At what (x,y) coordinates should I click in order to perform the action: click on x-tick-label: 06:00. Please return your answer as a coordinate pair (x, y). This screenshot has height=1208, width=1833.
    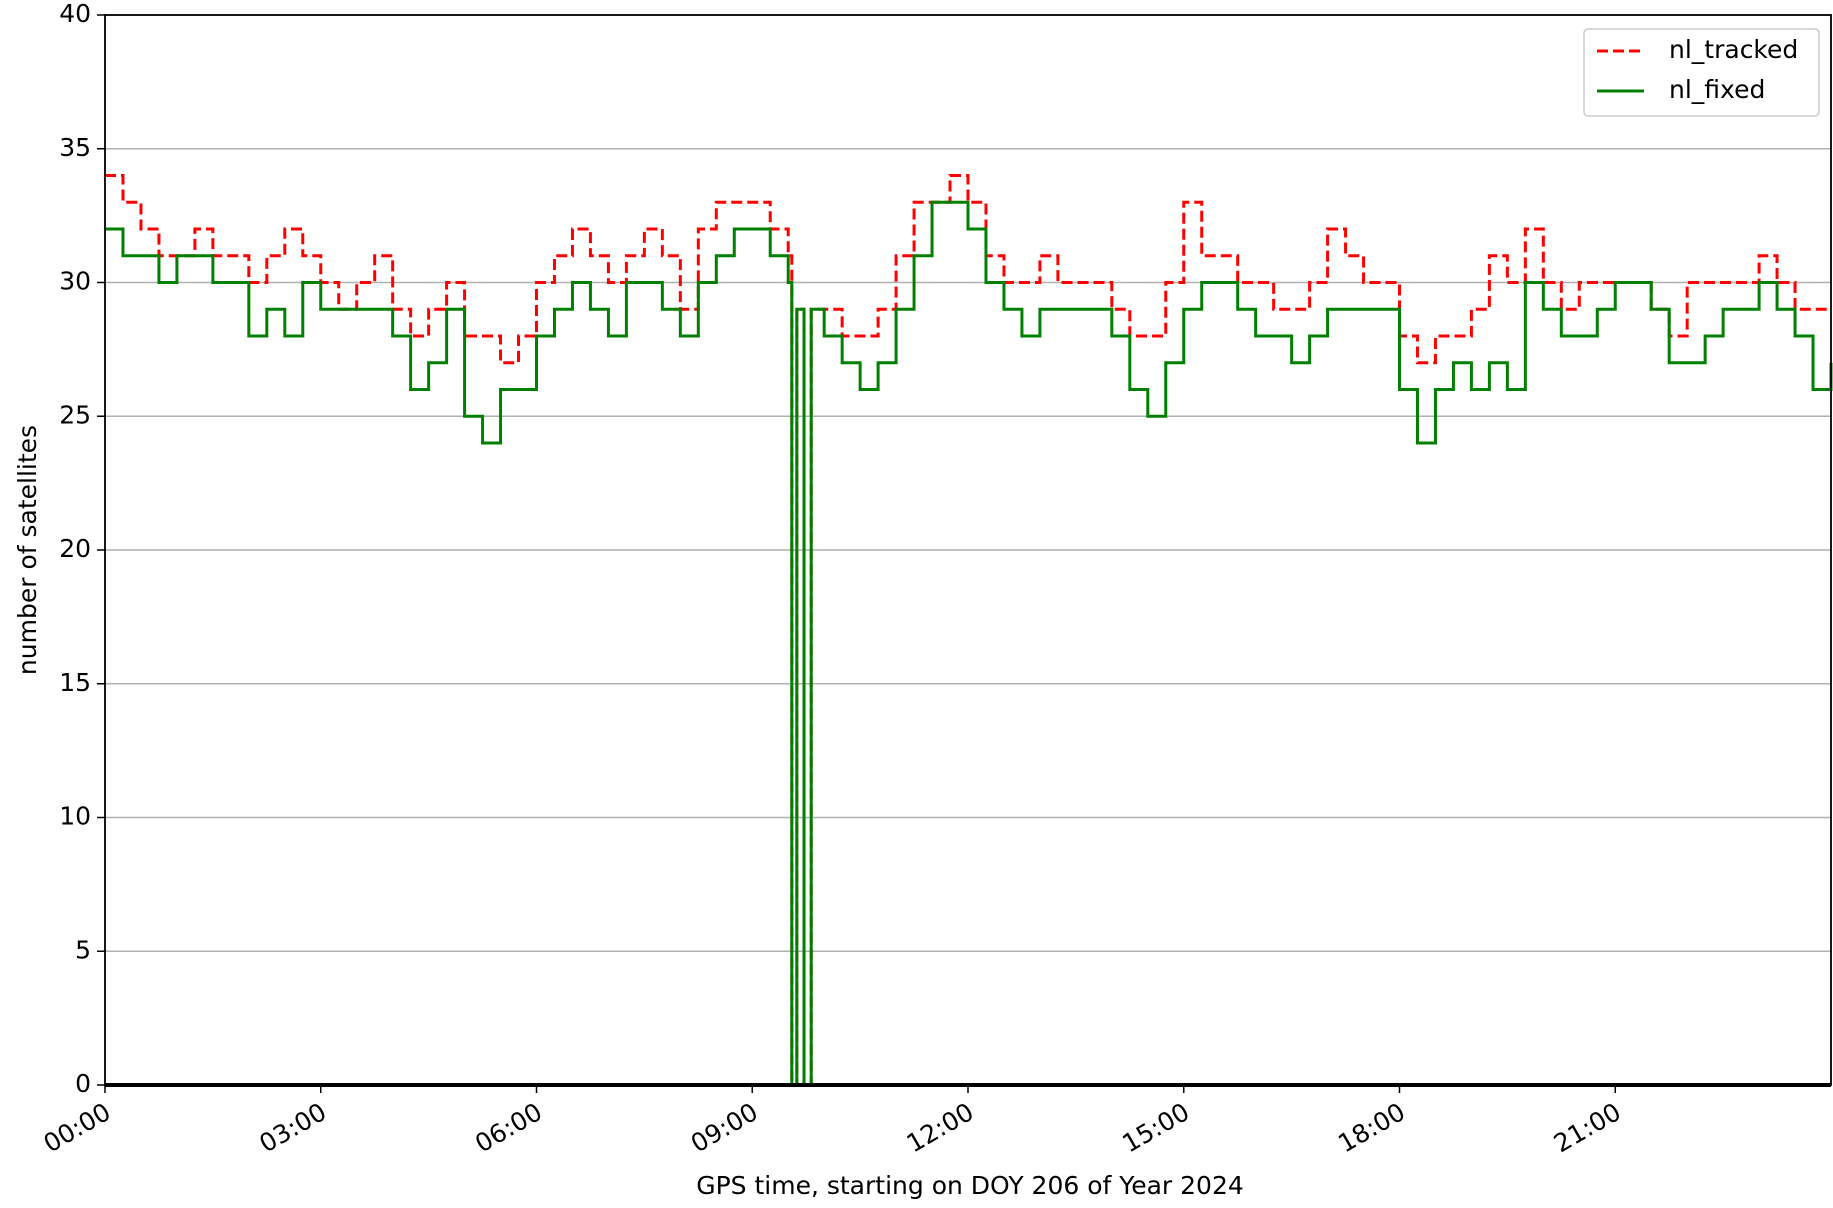
    Looking at the image, I should click on (508, 1127).